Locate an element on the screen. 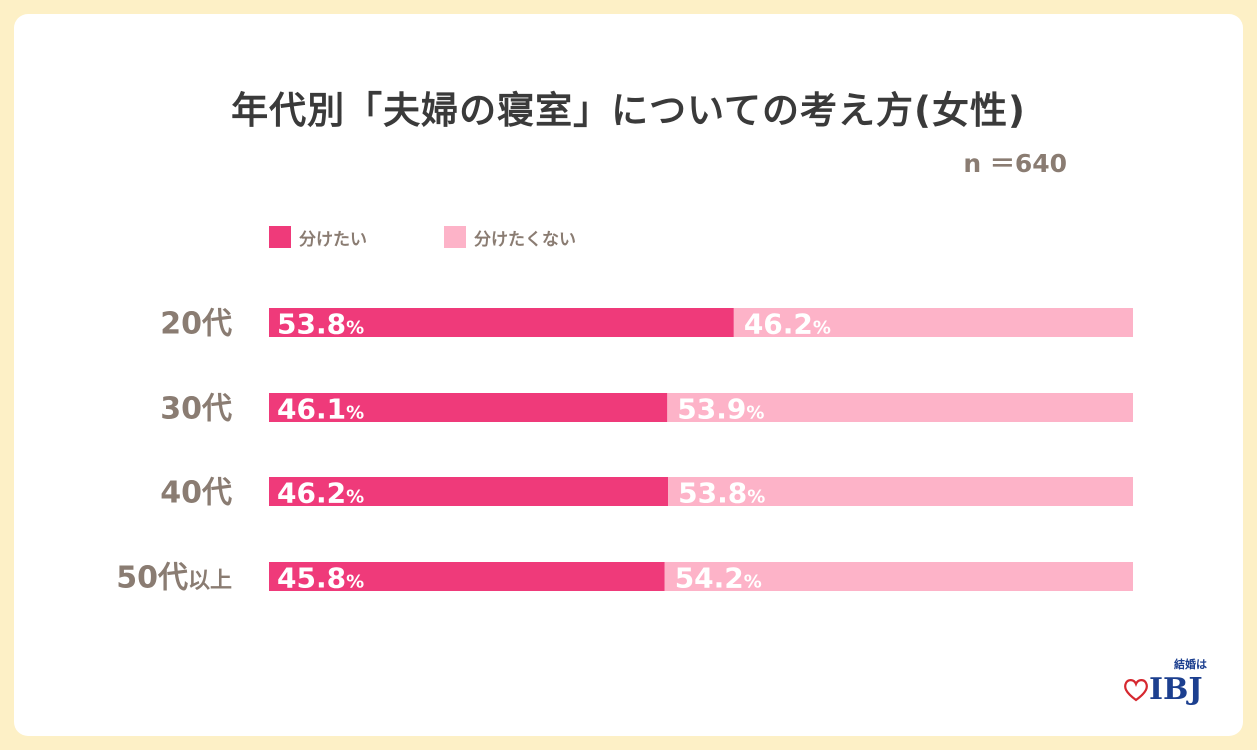  ibj-logo: 結婚は IBJ is located at coordinates (1165, 688).